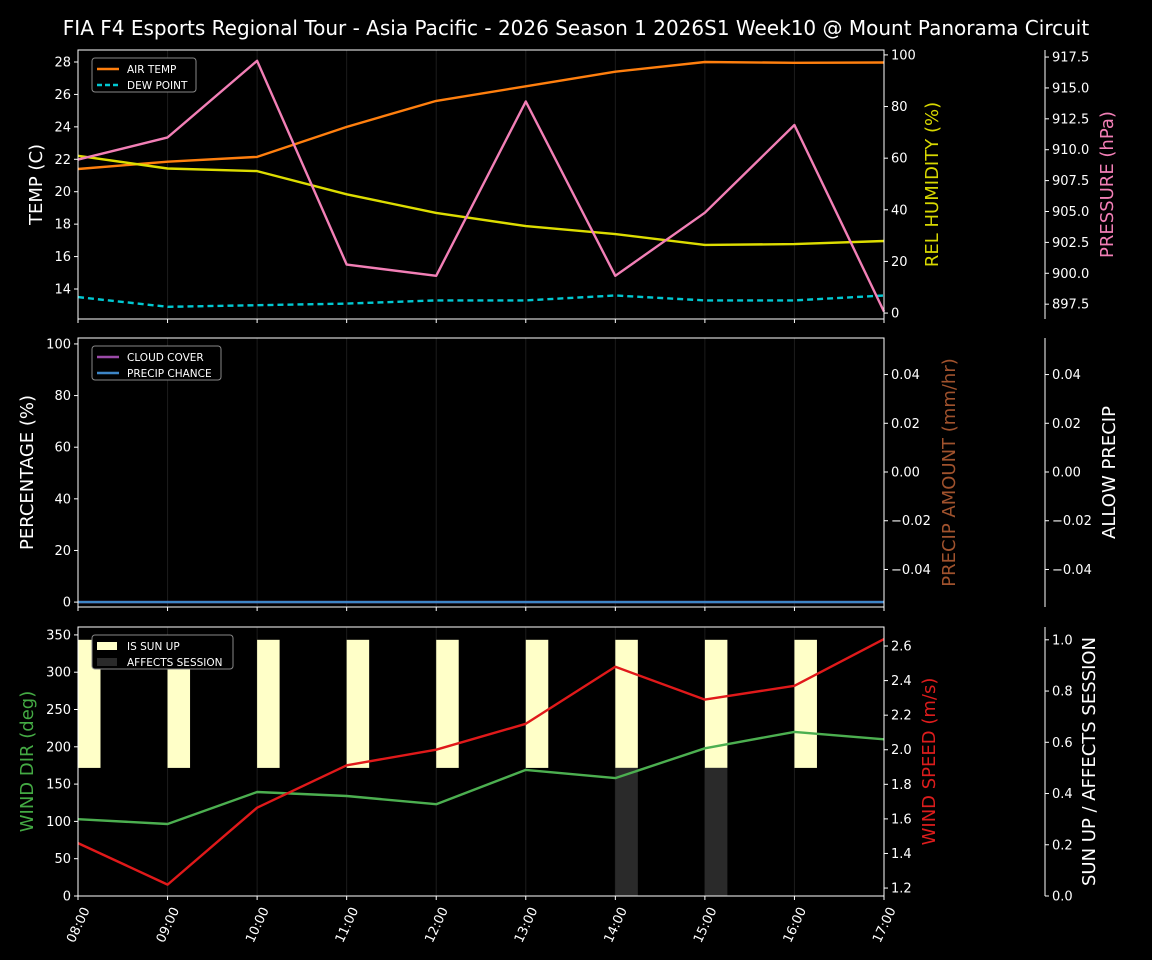  I want to click on legend-label: DEW POINT, so click(157, 86).